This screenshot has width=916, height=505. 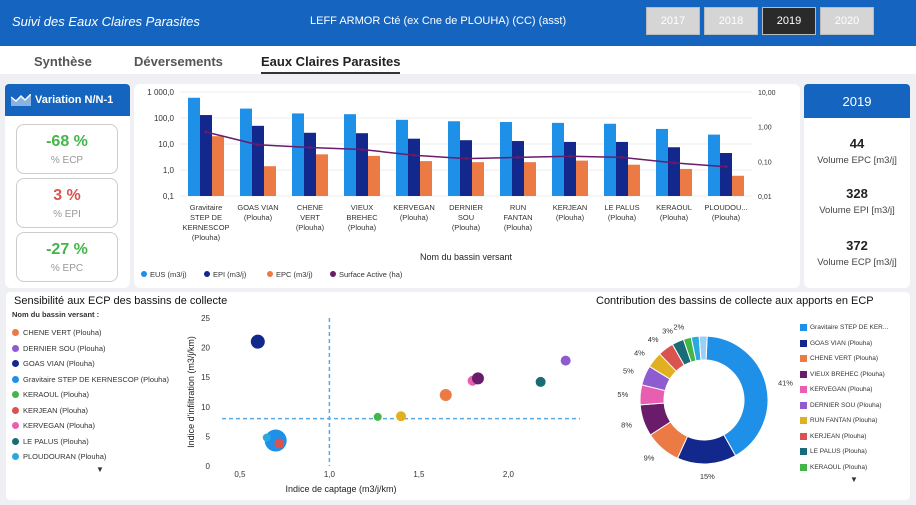 I want to click on bar-category-label-0: (Plouha), so click(x=206, y=237).